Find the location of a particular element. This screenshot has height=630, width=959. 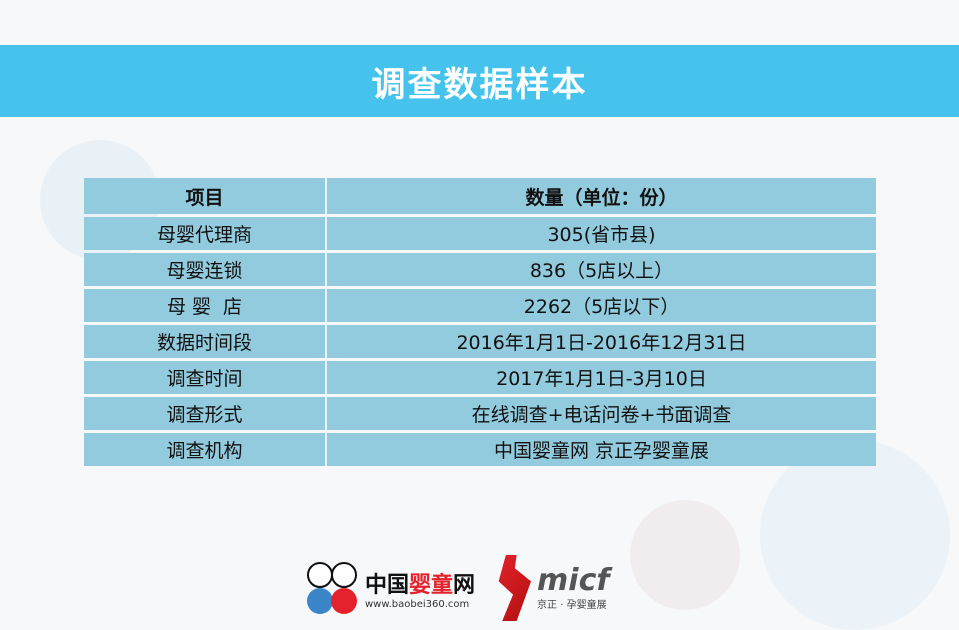

cell-quantity: 2262（5店以下） is located at coordinates (601, 305).